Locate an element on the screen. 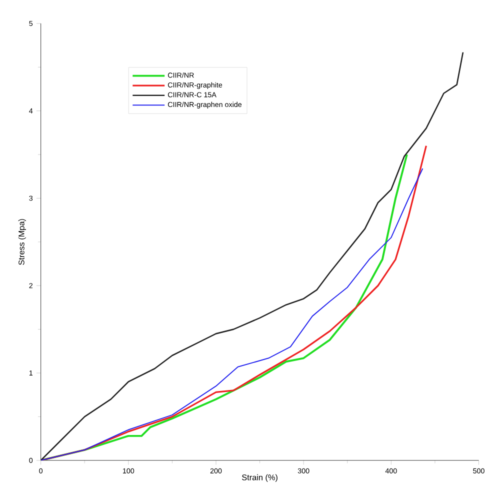  x-axis-title: Strain (%) is located at coordinates (260, 478).